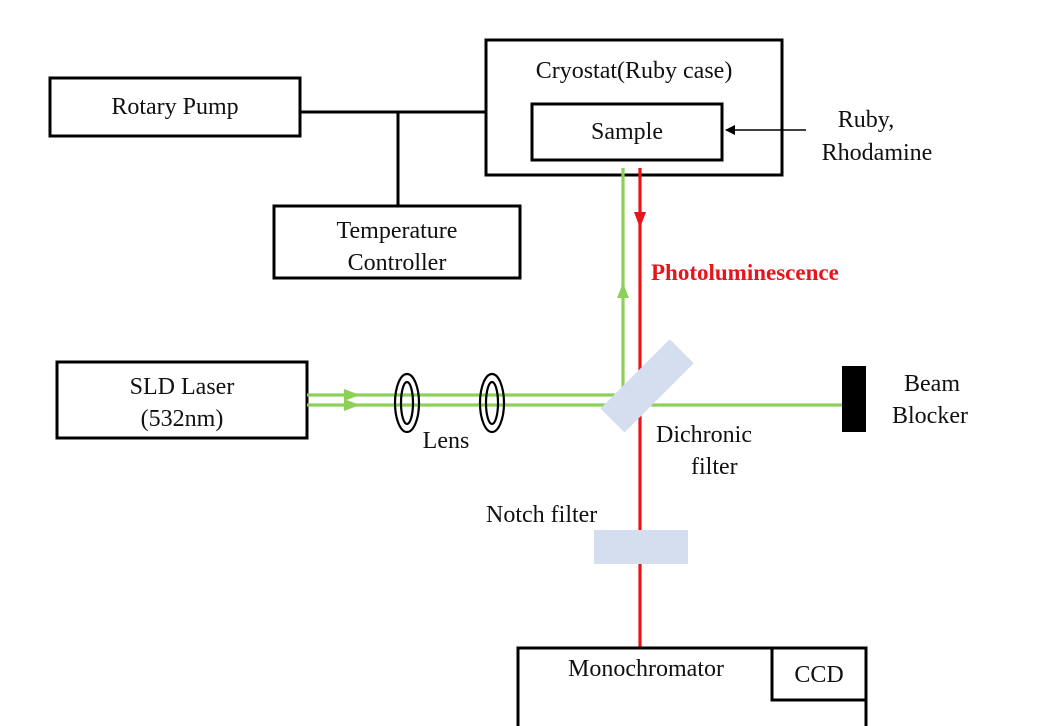 The height and width of the screenshot is (726, 1044). I want to click on sample-label: Sample, so click(627, 132).